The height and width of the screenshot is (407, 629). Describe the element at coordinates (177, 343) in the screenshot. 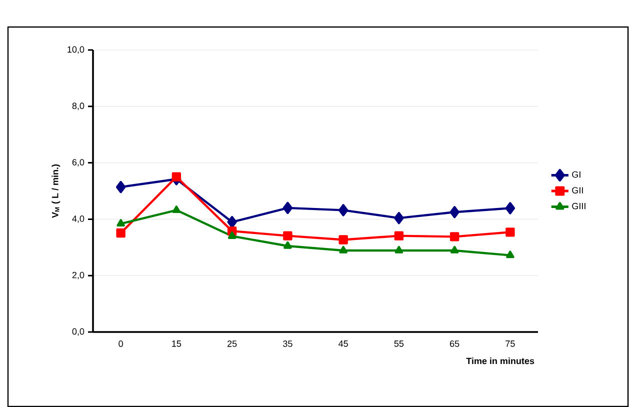

I see `x-tick-label: 15` at that location.